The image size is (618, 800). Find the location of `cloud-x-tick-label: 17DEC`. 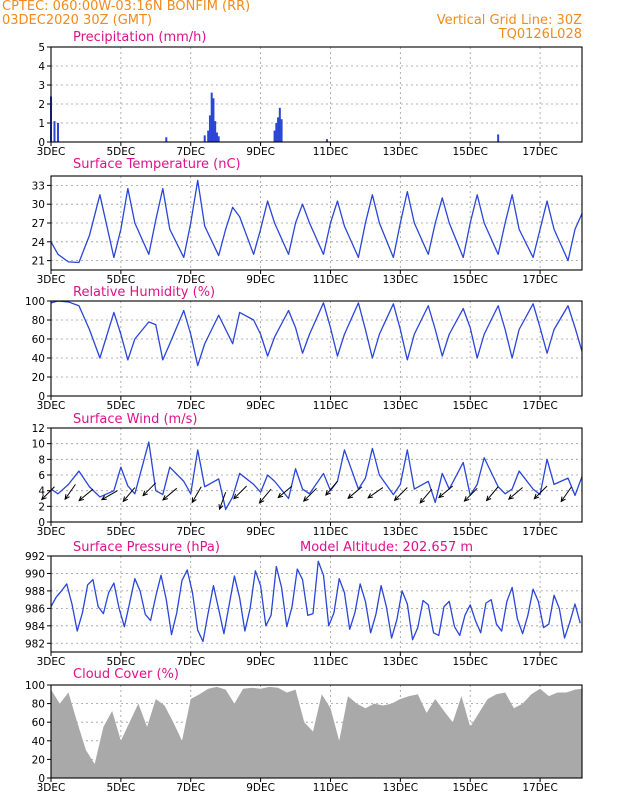

cloud-x-tick-label: 17DEC is located at coordinates (539, 788).